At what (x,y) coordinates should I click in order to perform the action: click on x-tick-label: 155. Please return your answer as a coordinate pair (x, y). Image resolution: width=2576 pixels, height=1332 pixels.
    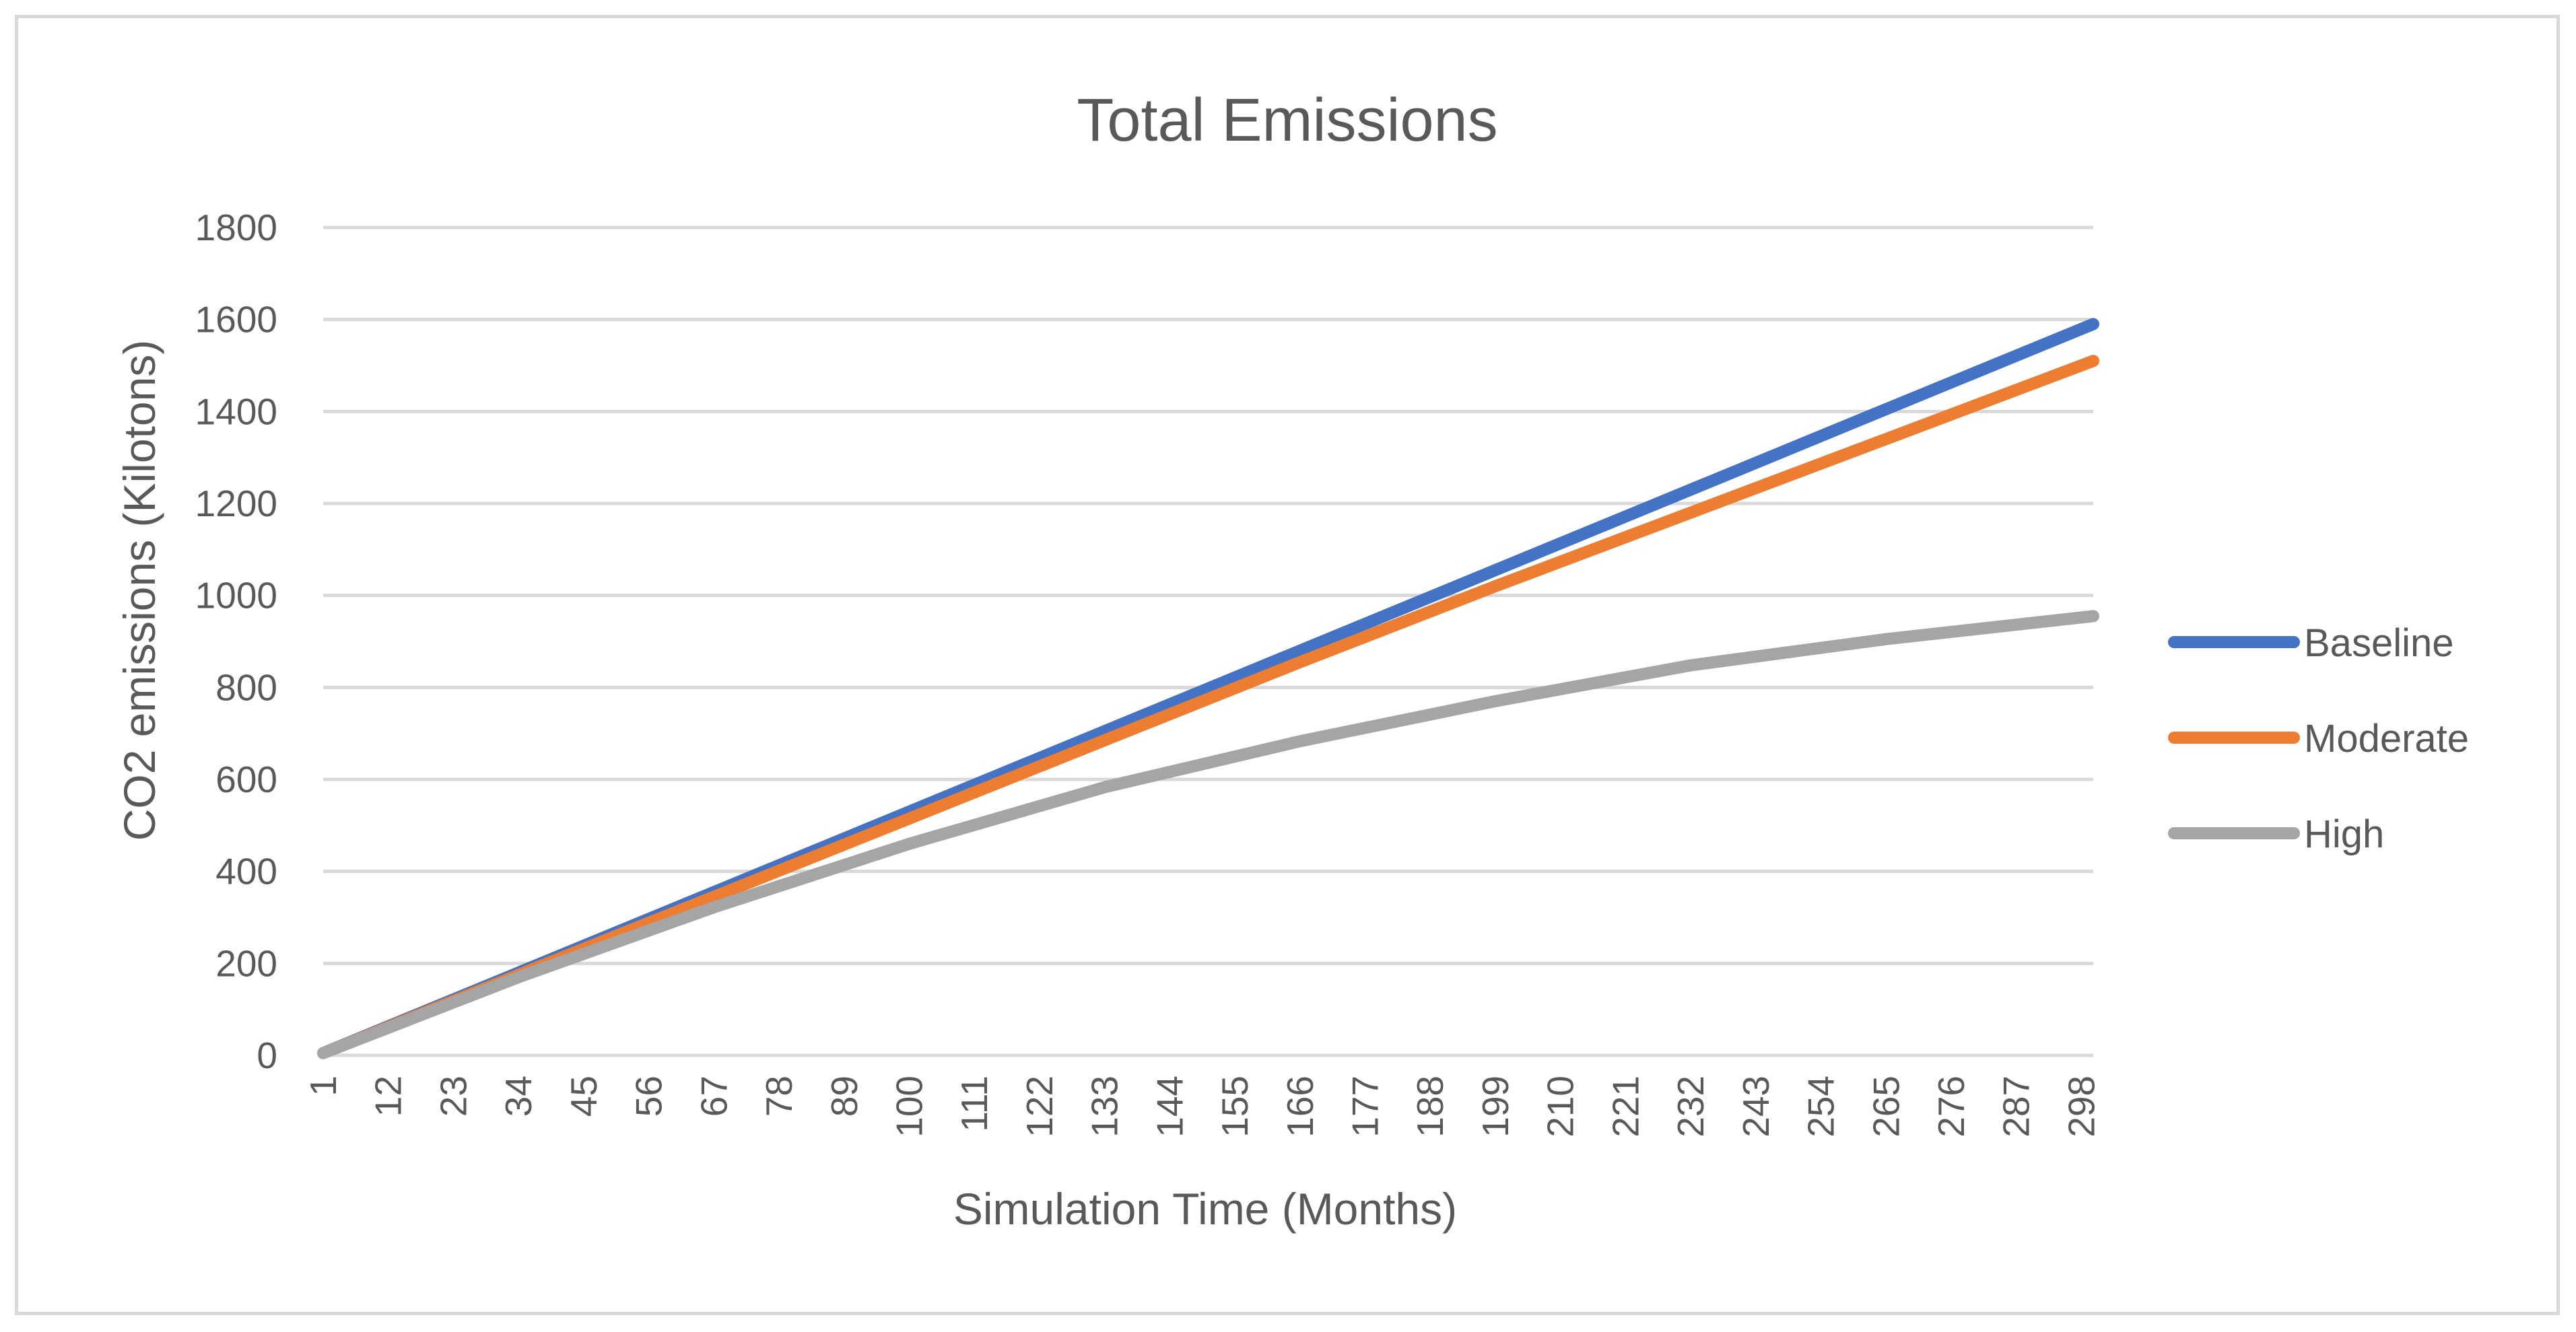
    Looking at the image, I should click on (1235, 1106).